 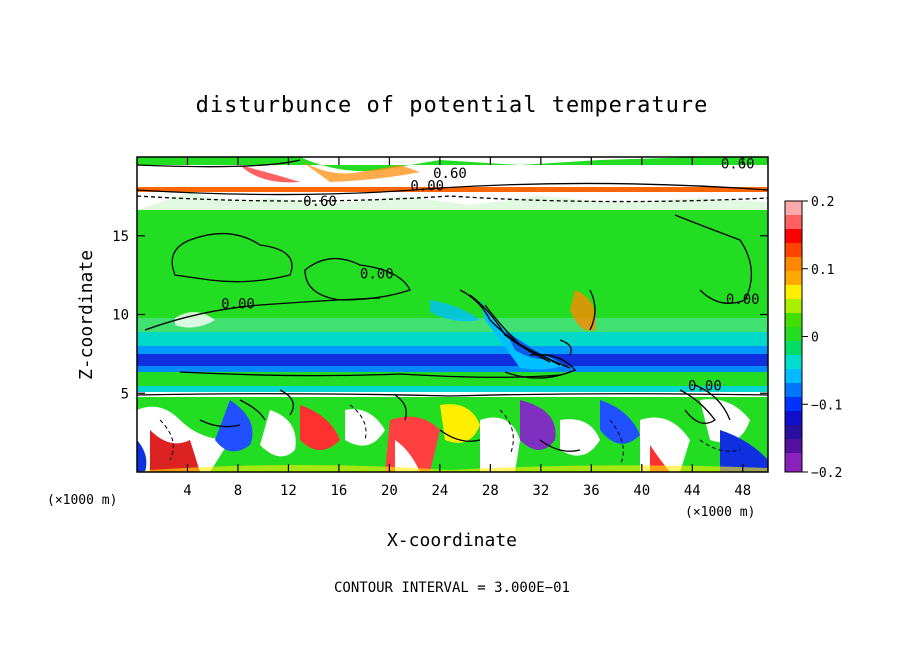 What do you see at coordinates (120, 316) in the screenshot?
I see `y-tick-label: 10` at bounding box center [120, 316].